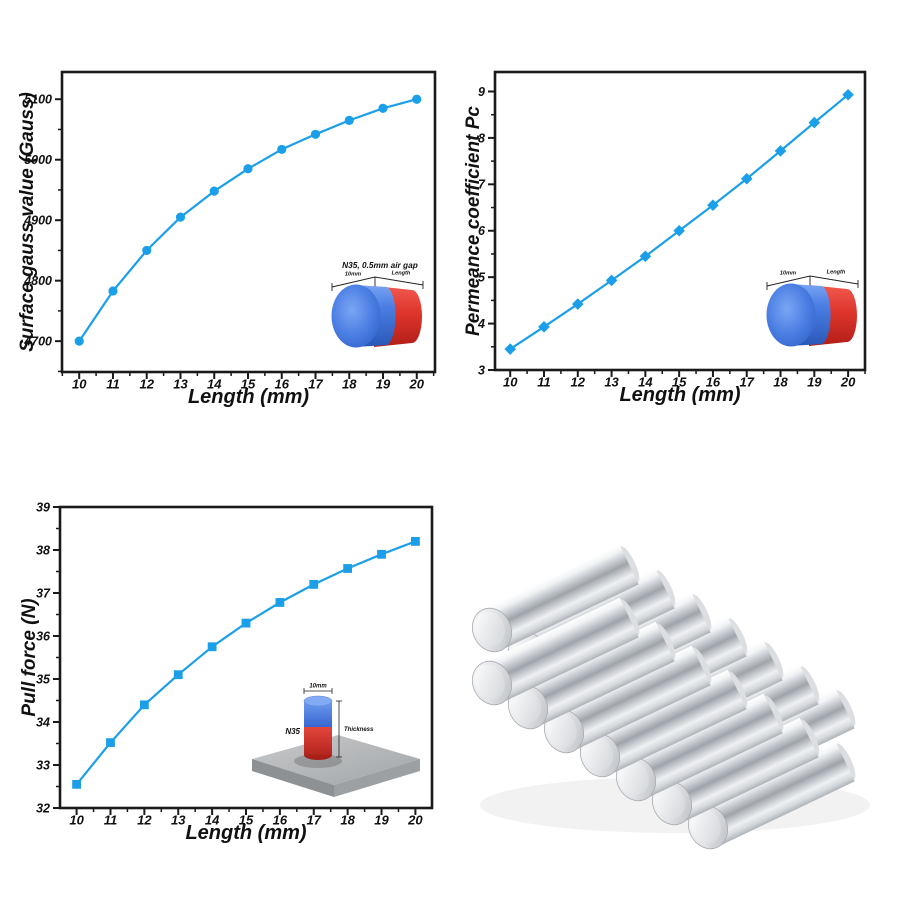 Image resolution: width=900 pixels, height=905 pixels. I want to click on x-tick-label: 14, so click(214, 384).